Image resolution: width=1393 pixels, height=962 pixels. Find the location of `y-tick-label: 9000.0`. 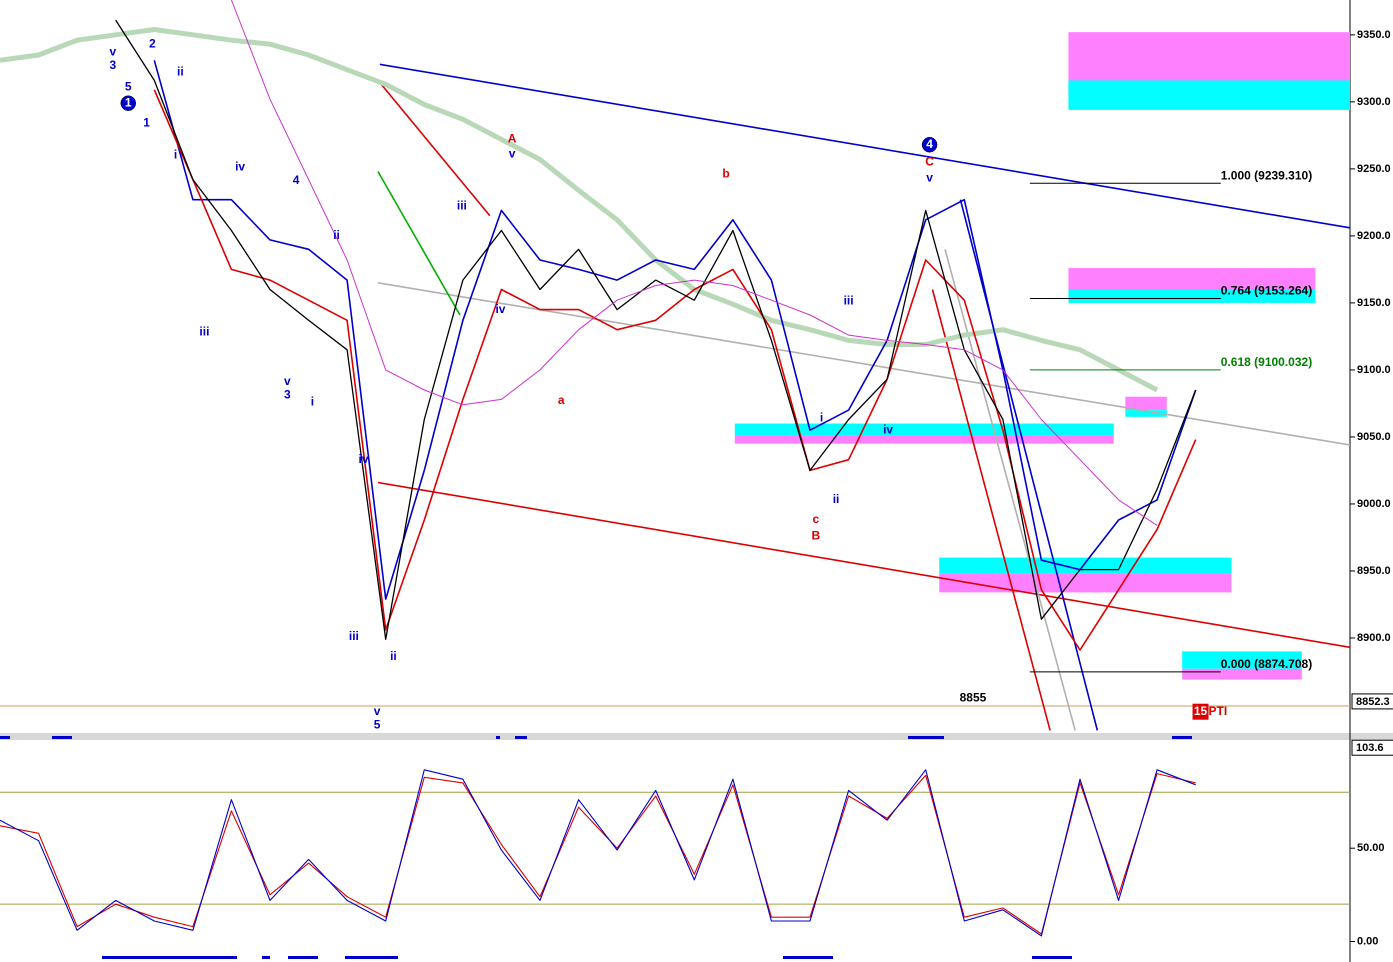

y-tick-label: 9000.0 is located at coordinates (1374, 504).